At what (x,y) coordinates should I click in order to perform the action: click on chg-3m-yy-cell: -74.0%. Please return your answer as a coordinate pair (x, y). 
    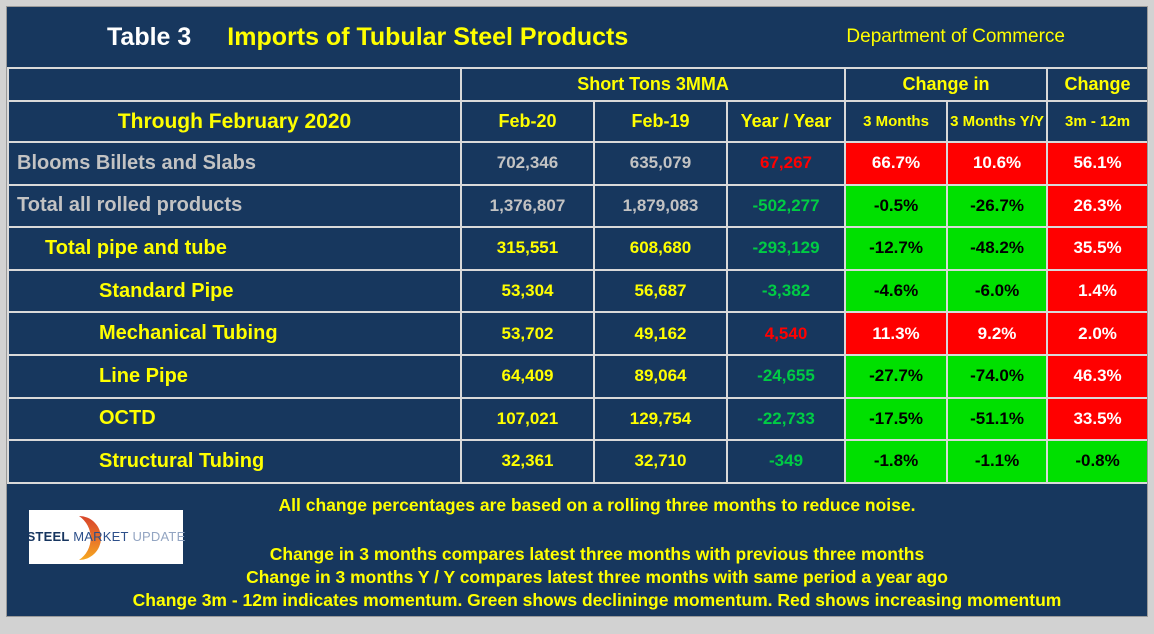
    Looking at the image, I should click on (997, 376).